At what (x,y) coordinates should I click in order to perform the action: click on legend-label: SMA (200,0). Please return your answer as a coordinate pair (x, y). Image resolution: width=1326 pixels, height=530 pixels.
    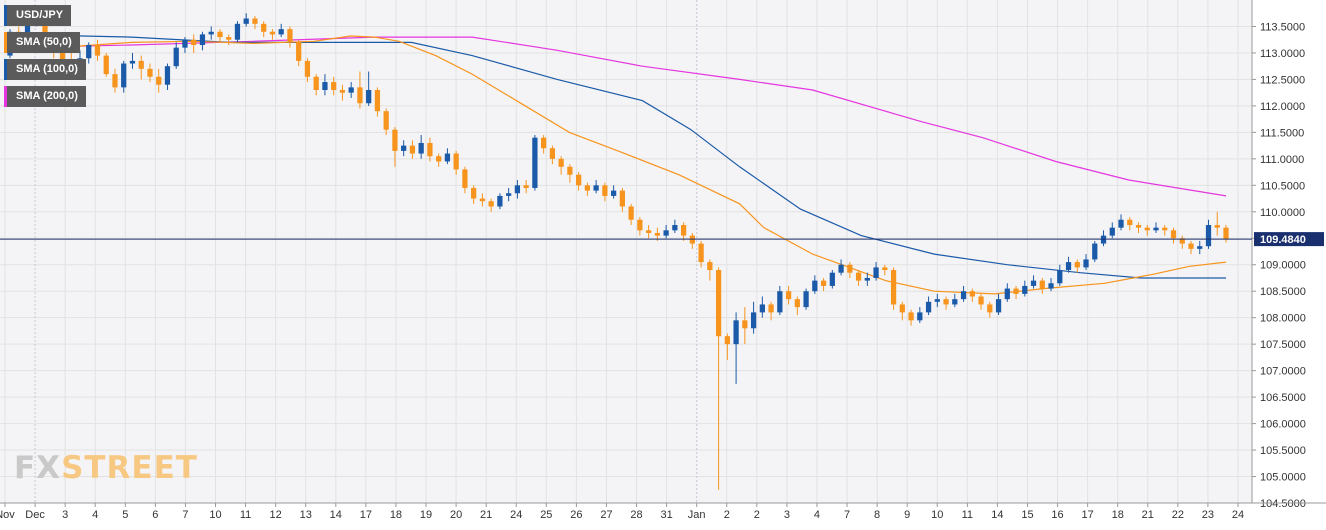
    Looking at the image, I should click on (46, 96).